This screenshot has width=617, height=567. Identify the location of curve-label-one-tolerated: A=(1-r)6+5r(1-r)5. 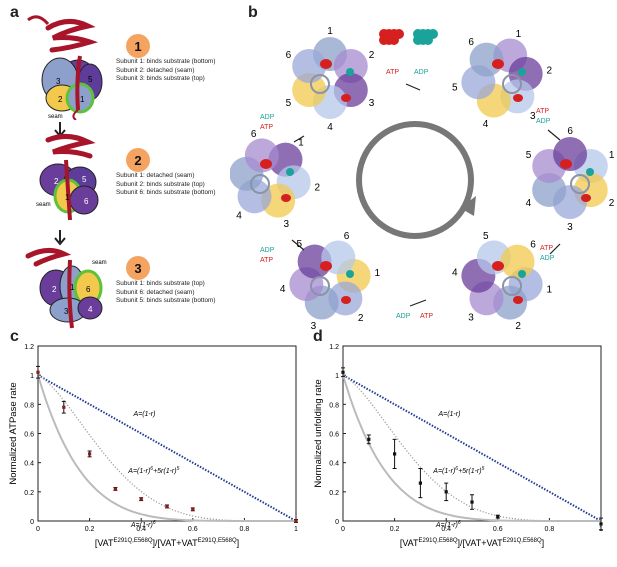
(458, 470).